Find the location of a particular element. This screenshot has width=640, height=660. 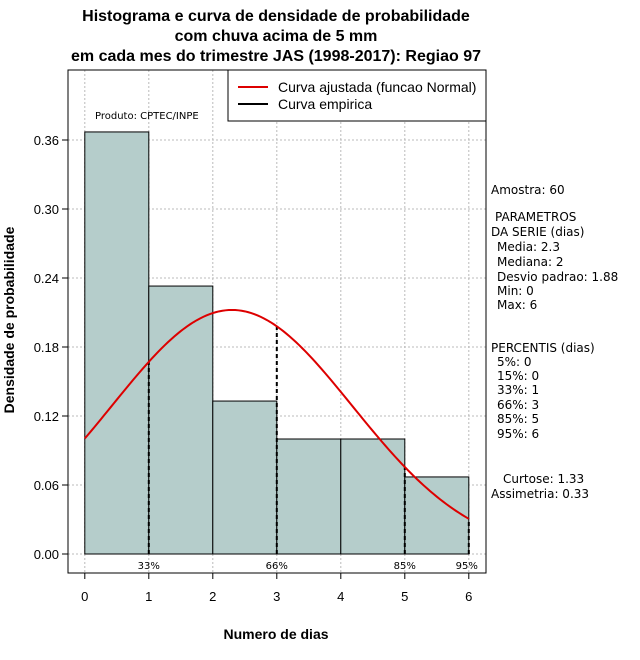

stats-p15: 15%: 0 is located at coordinates (518, 376).